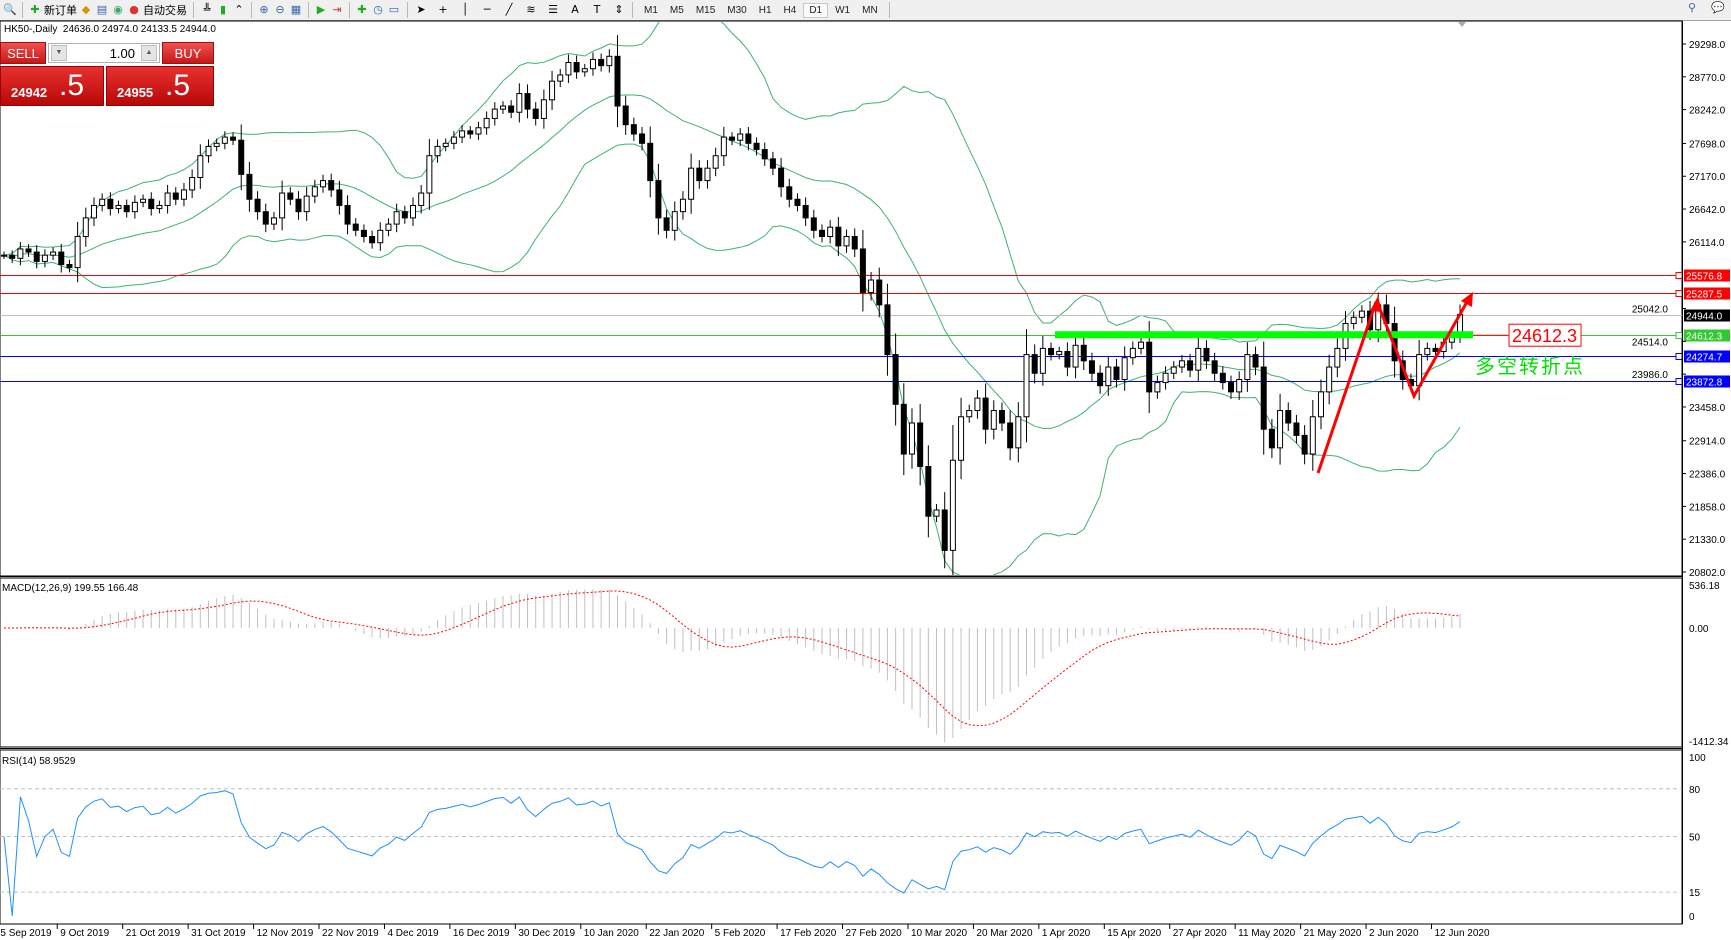  Describe the element at coordinates (1695, 838) in the screenshot. I see `rsi-scale-label: 50` at that location.